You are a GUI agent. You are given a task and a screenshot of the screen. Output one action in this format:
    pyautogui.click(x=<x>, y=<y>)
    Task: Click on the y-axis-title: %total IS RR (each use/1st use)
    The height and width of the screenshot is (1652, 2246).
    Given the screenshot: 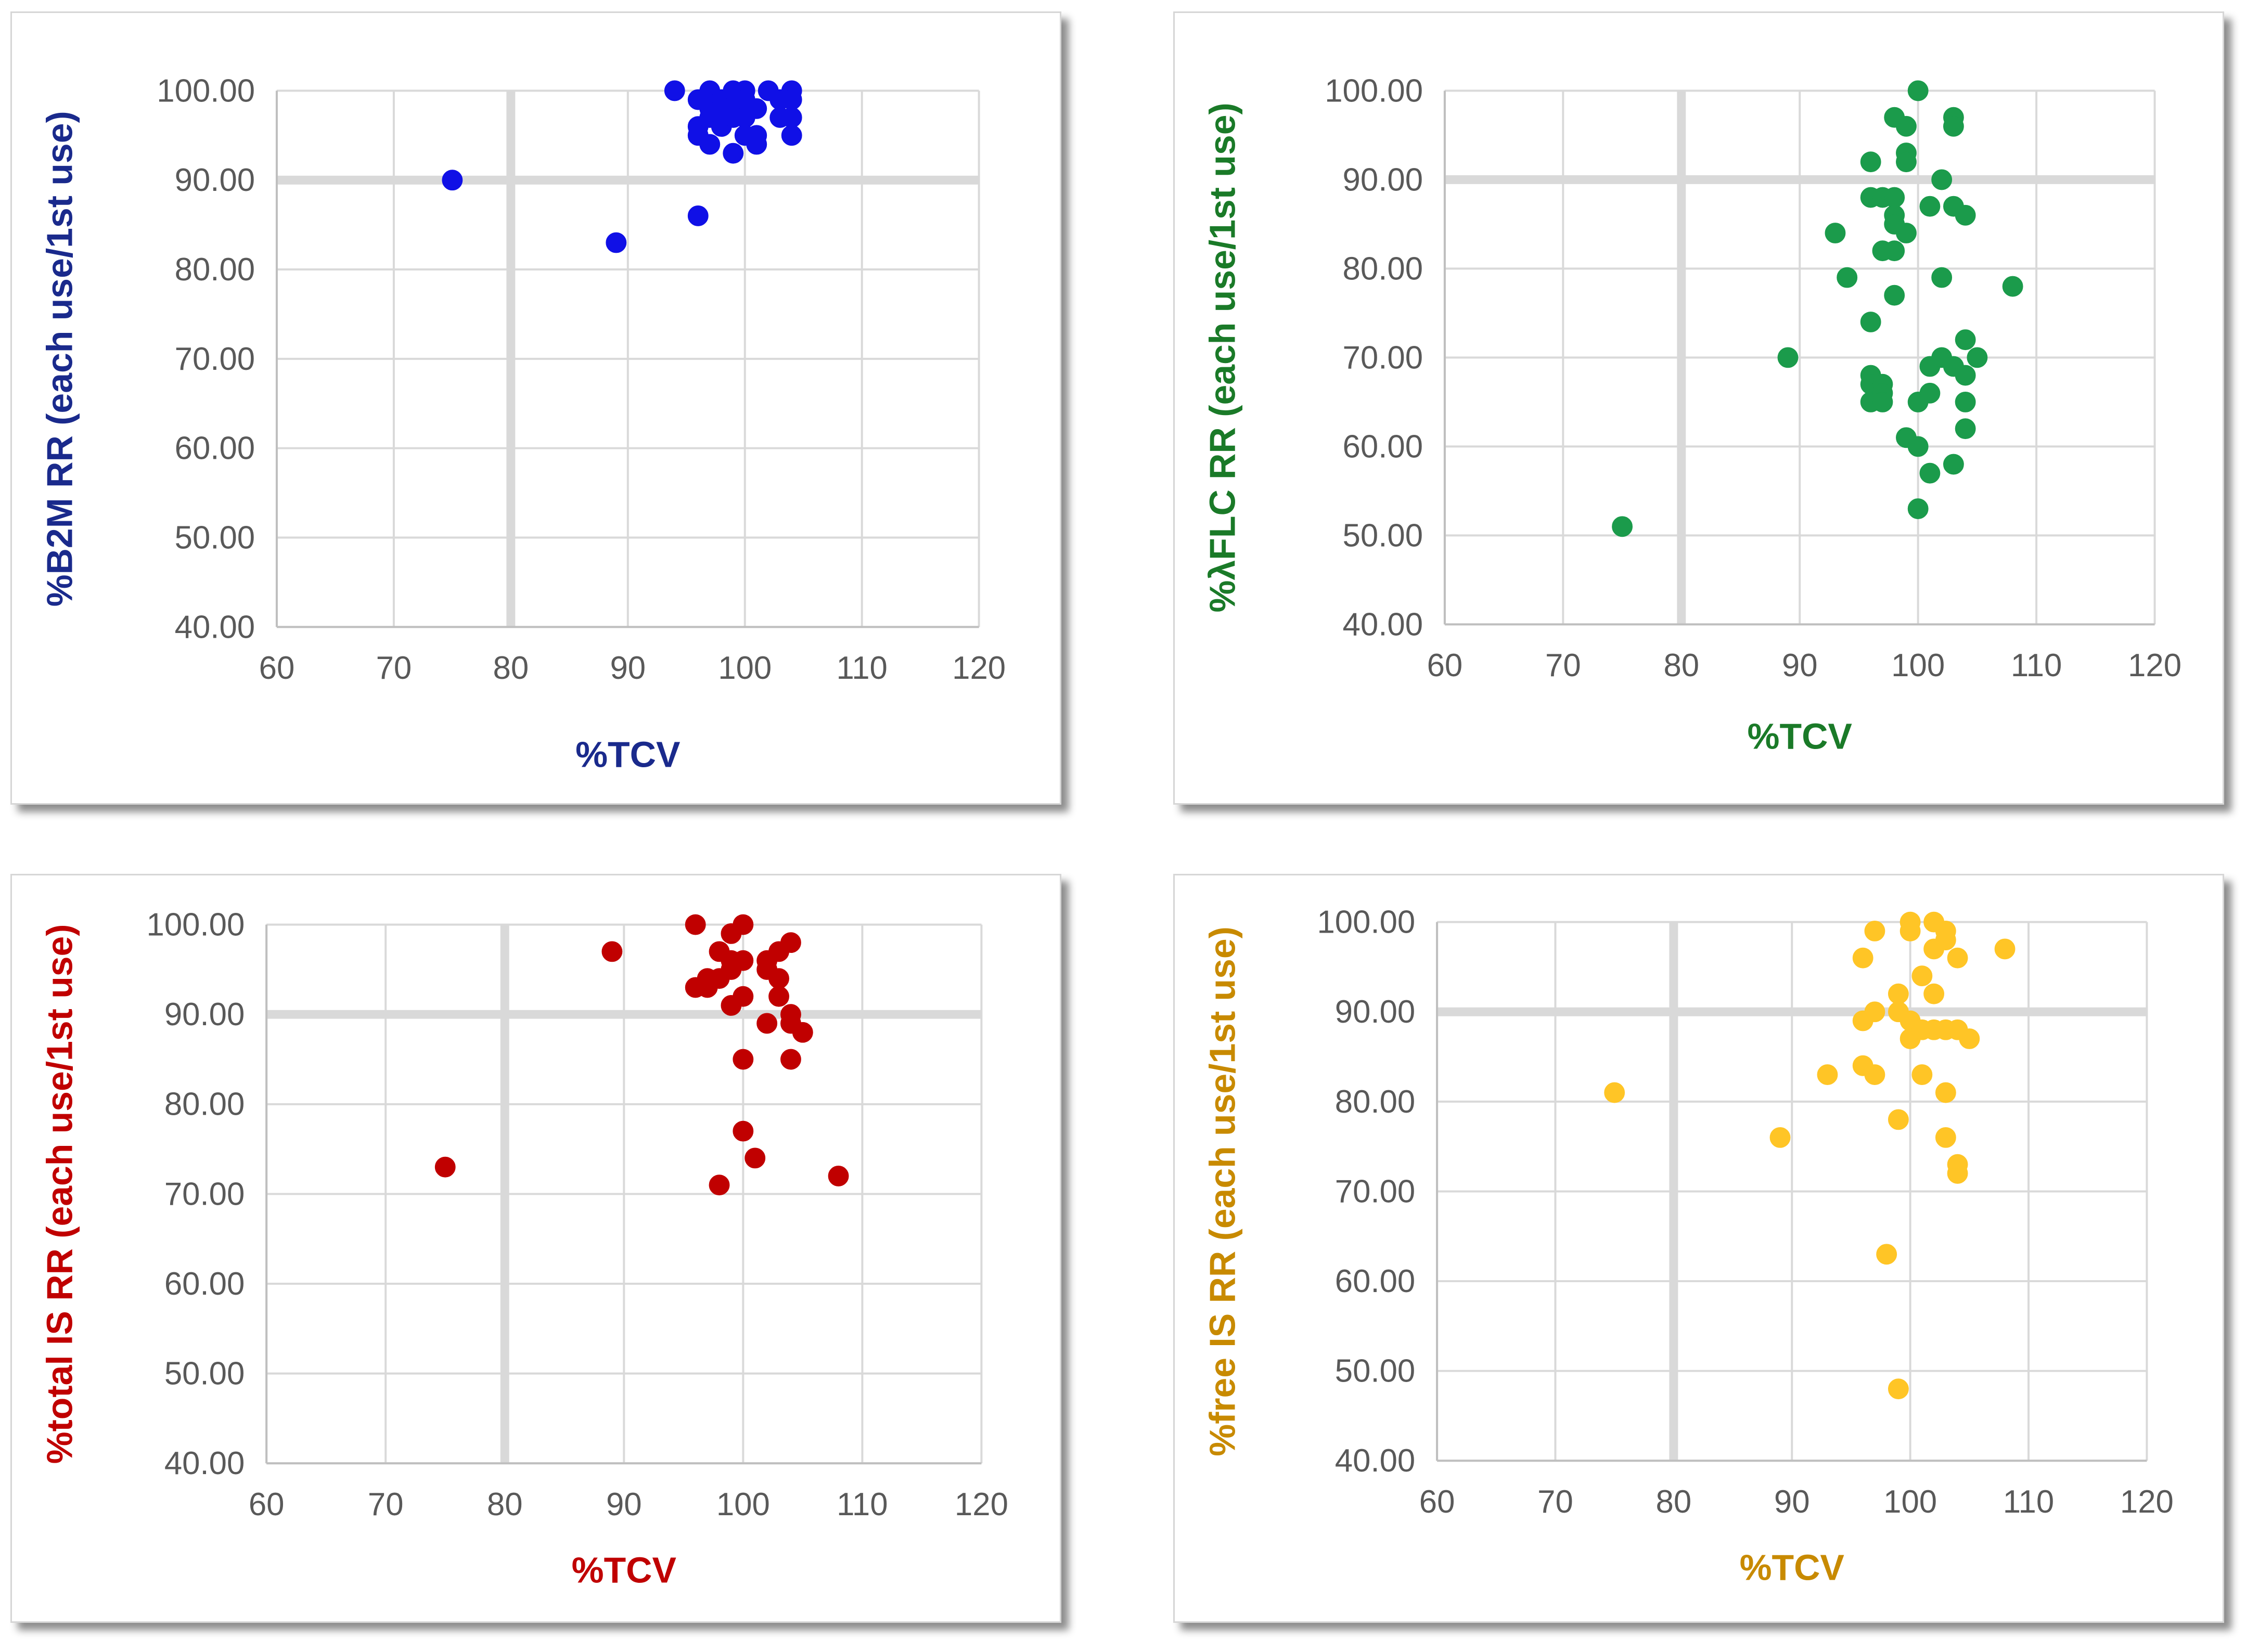 What is the action you would take?
    pyautogui.click(x=60, y=1194)
    